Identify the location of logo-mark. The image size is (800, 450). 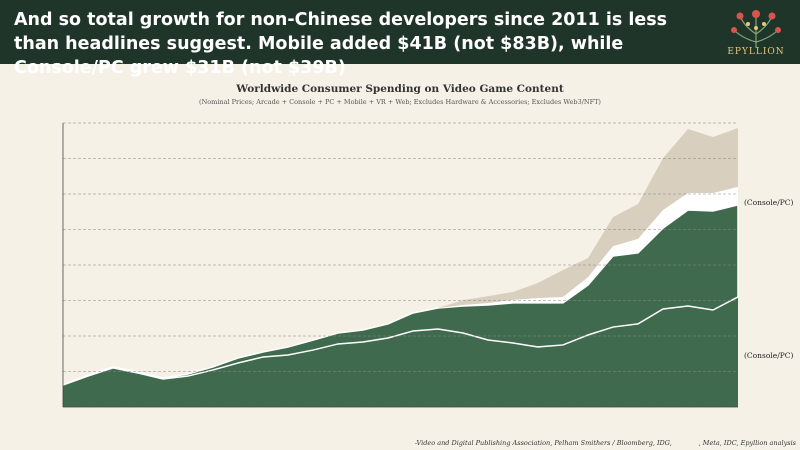
(756, 29).